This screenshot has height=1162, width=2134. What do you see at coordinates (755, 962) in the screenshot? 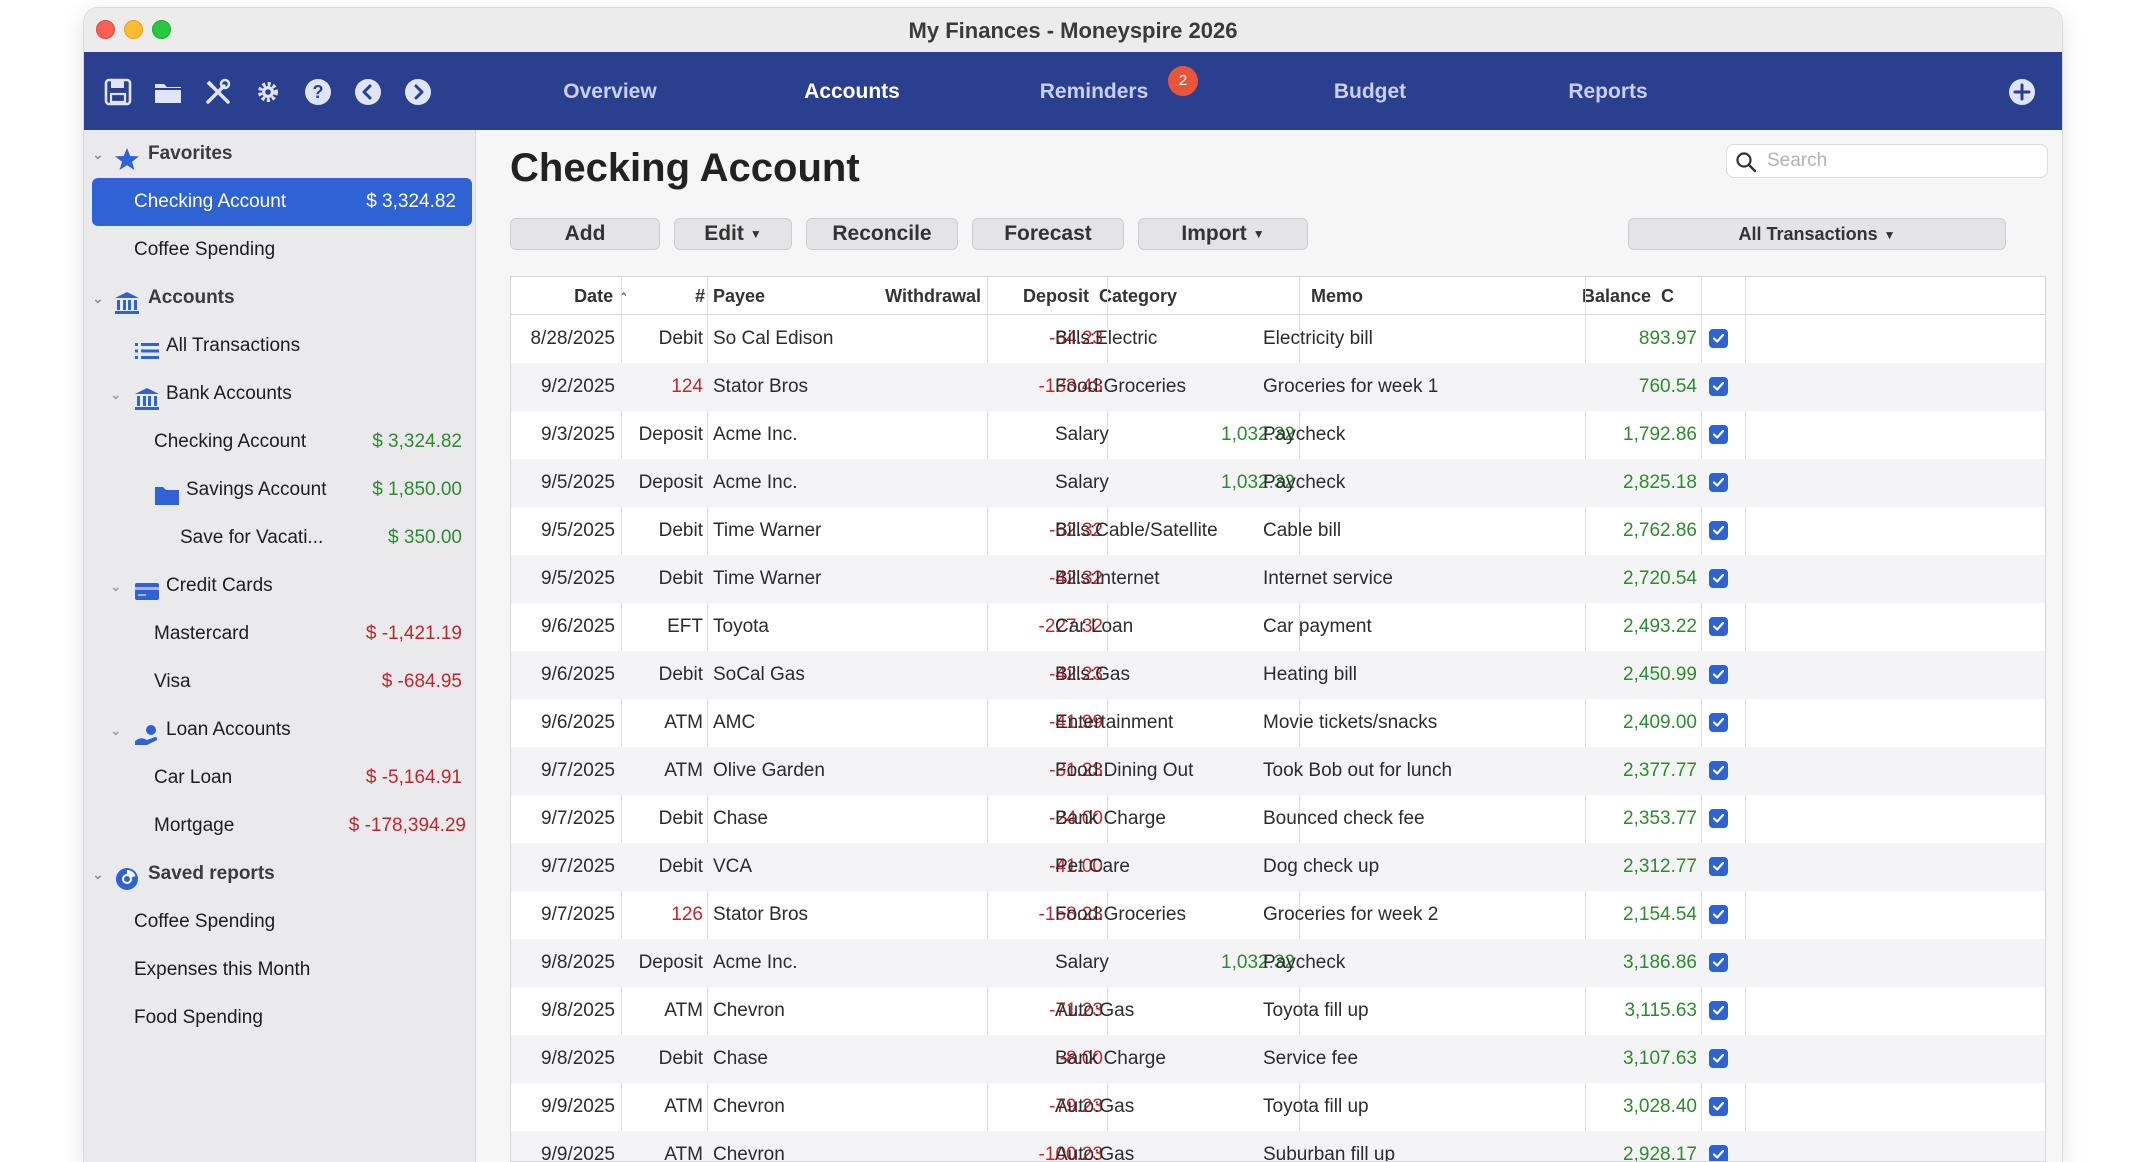
I see `cell-payee: Acme Inc.` at bounding box center [755, 962].